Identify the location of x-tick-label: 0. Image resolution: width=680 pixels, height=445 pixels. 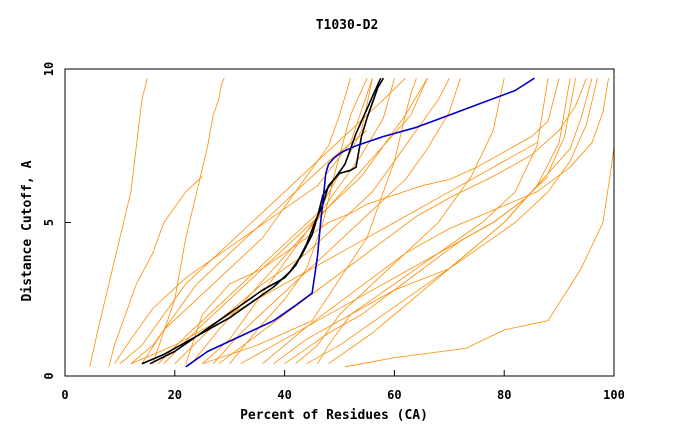
(64, 395).